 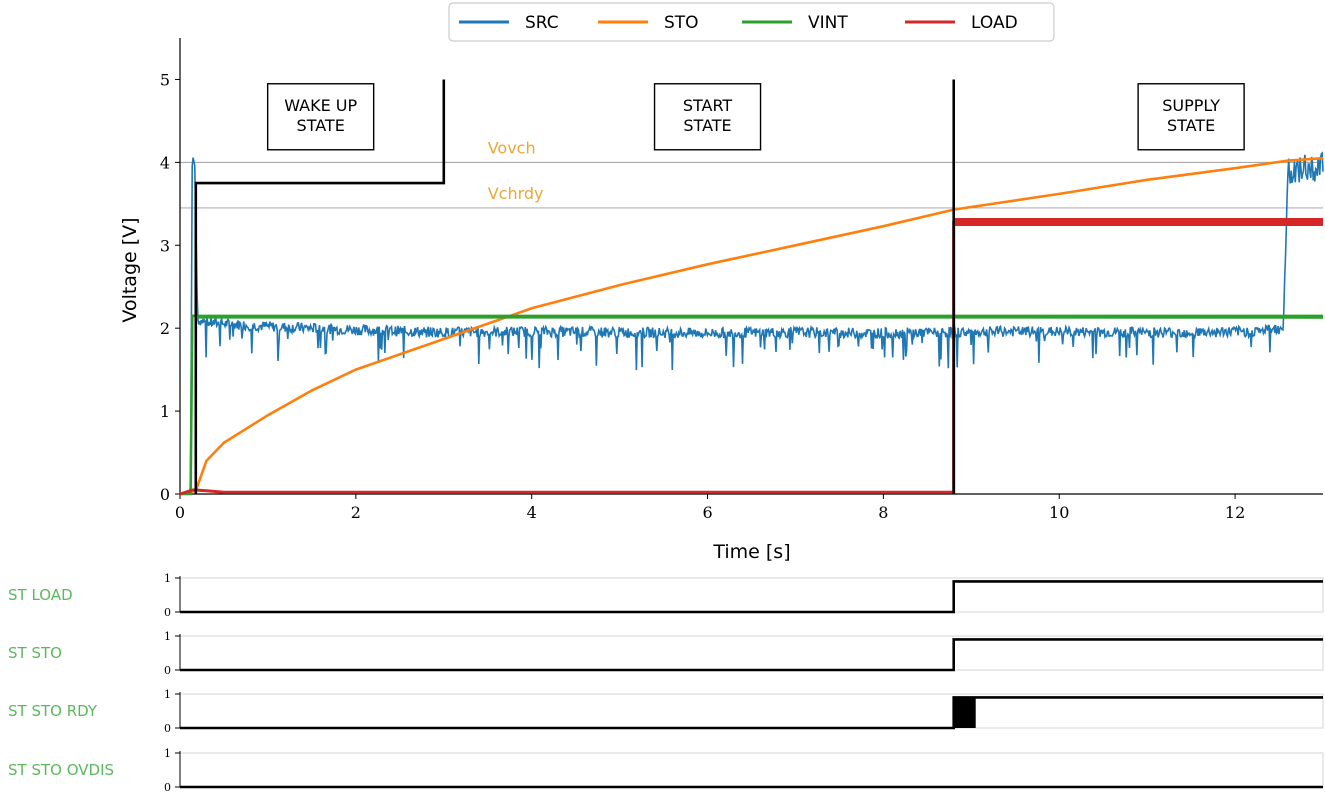 I want to click on digital-panel-st-sto-rdy: 0 1 ST STO RDY, so click(x=666, y=711).